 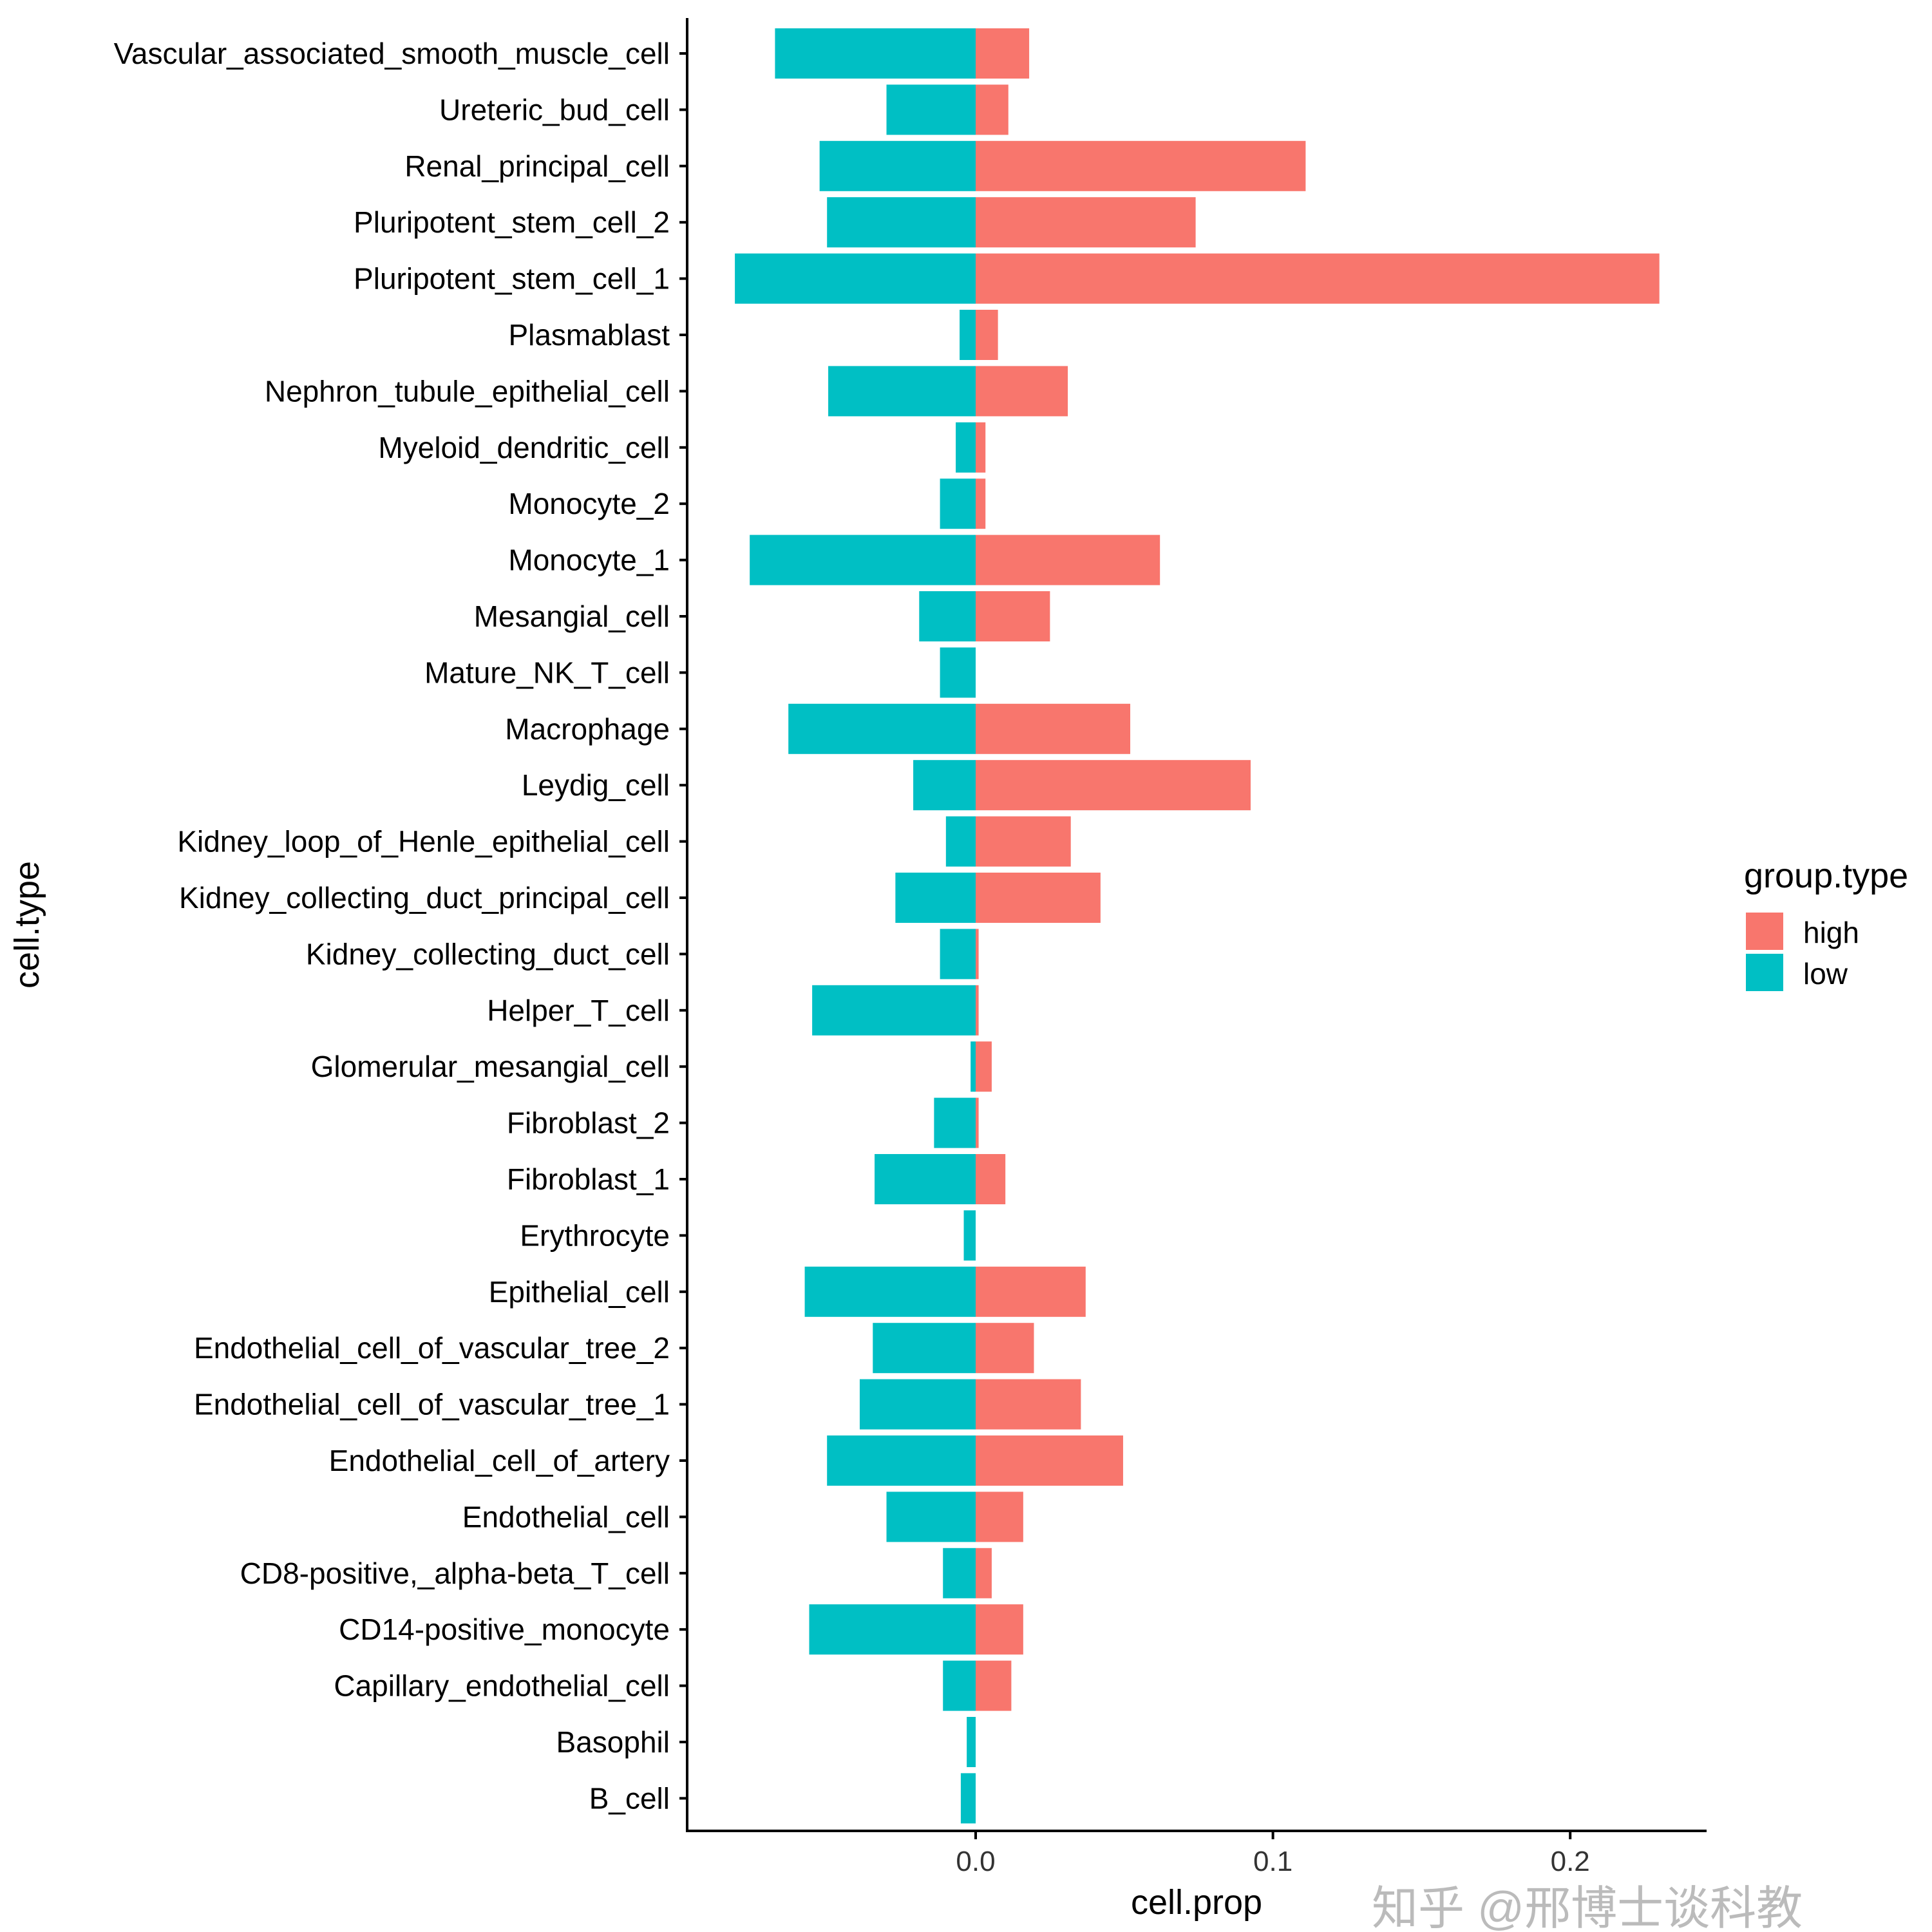 What do you see at coordinates (392, 54) in the screenshot?
I see `y-tick-label: Vascular_associated_smooth_muscle_cell` at bounding box center [392, 54].